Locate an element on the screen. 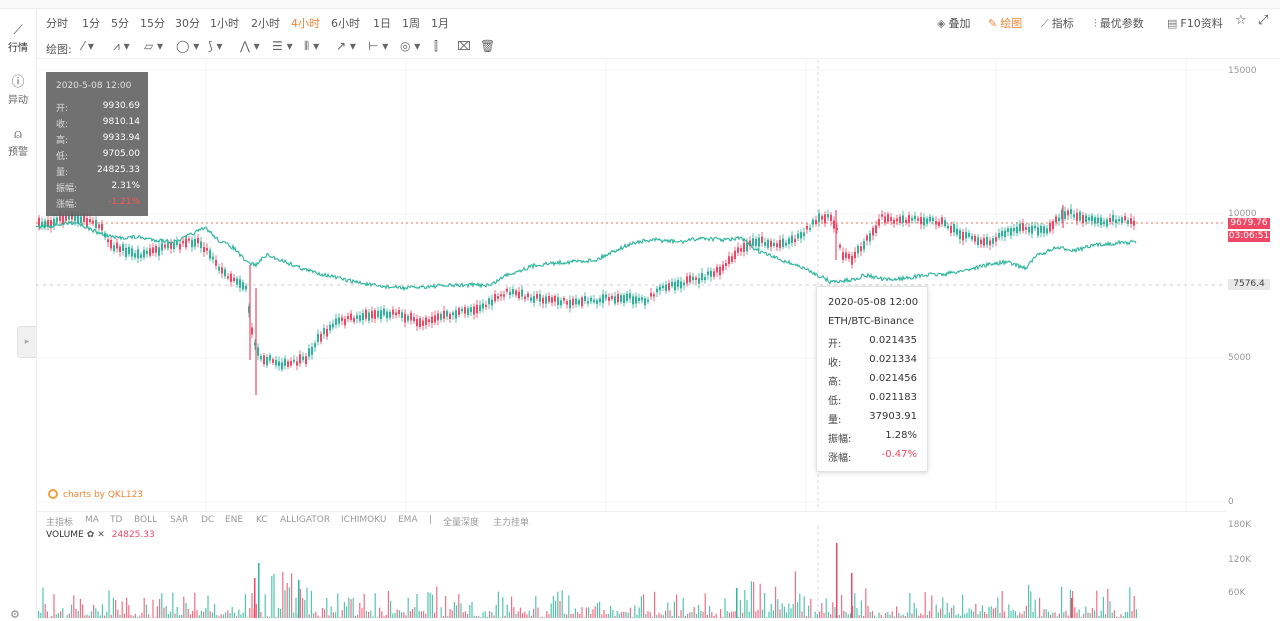 This screenshot has height=621, width=1280. draw-button: ✎绘图 is located at coordinates (1005, 23).